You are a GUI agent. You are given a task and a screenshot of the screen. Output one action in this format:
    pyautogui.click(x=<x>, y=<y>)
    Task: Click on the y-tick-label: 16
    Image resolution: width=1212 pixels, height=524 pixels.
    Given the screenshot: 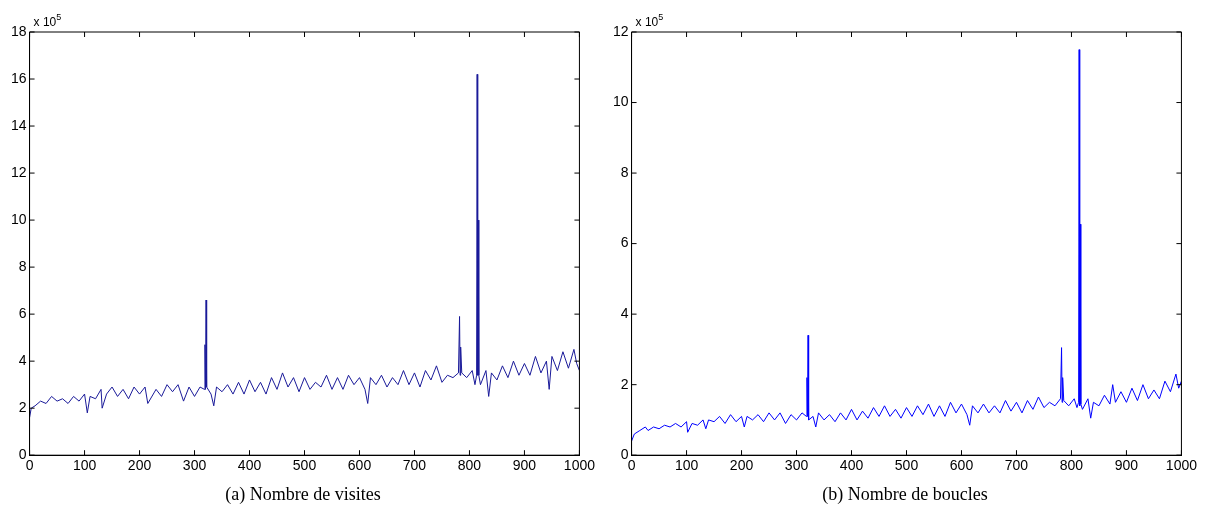 What is the action you would take?
    pyautogui.click(x=18, y=77)
    